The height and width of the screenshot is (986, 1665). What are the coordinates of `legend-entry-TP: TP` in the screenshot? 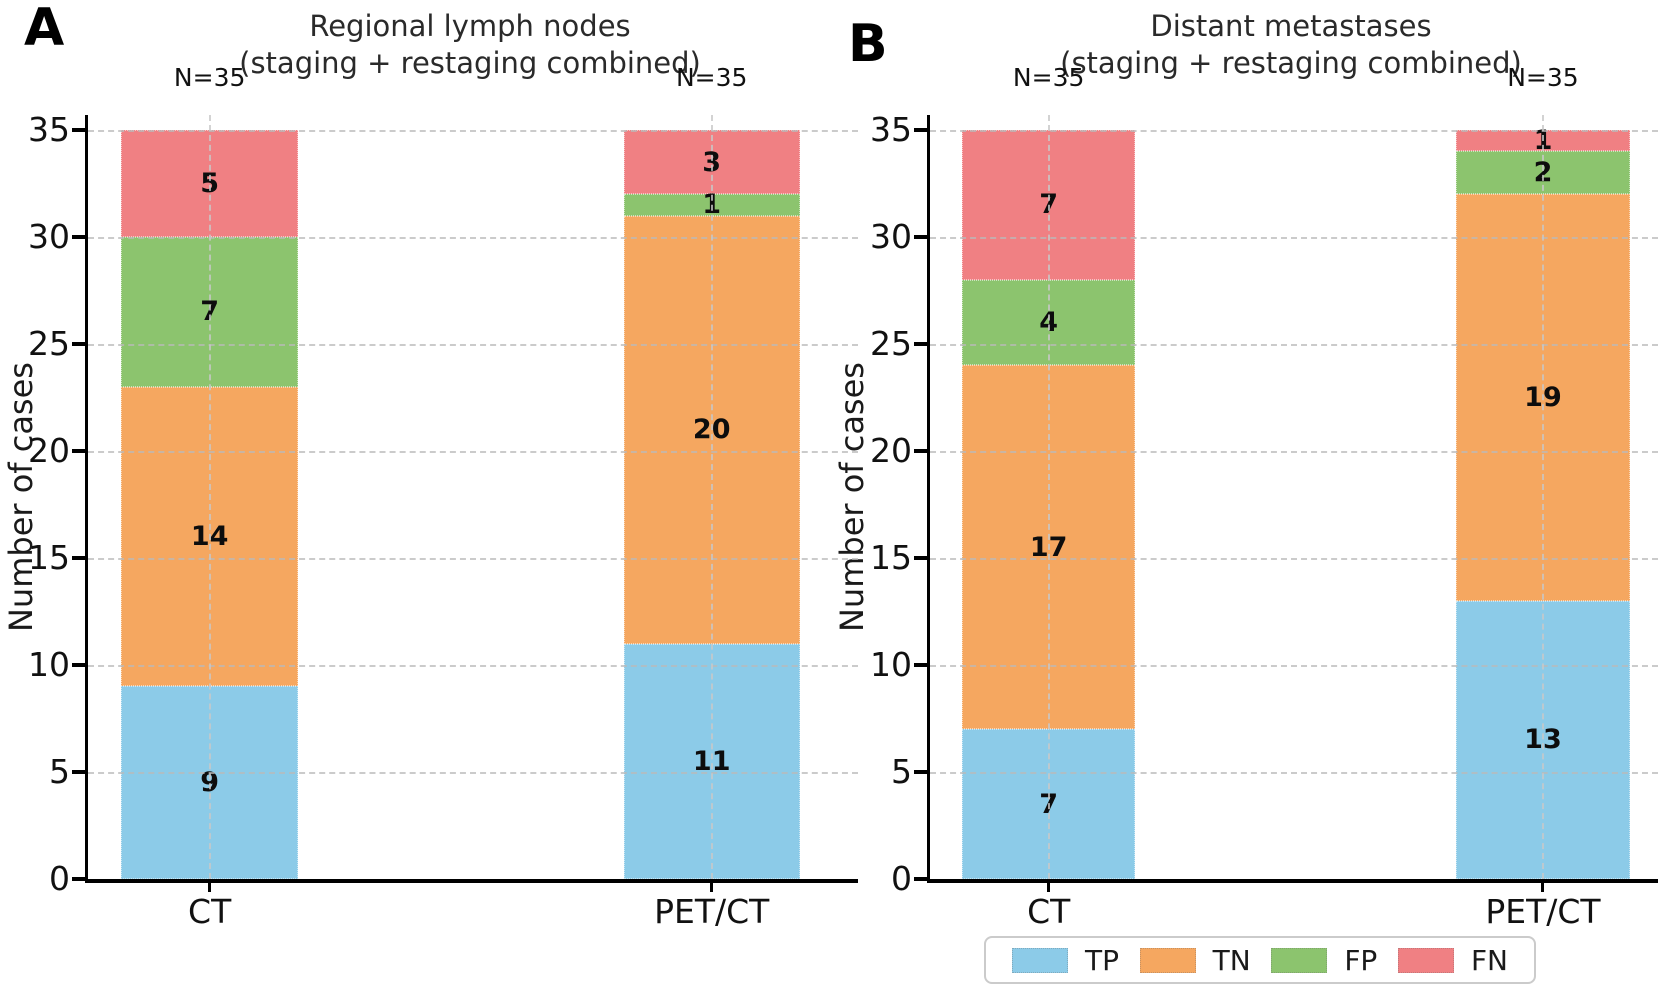 It's located at (1065, 960).